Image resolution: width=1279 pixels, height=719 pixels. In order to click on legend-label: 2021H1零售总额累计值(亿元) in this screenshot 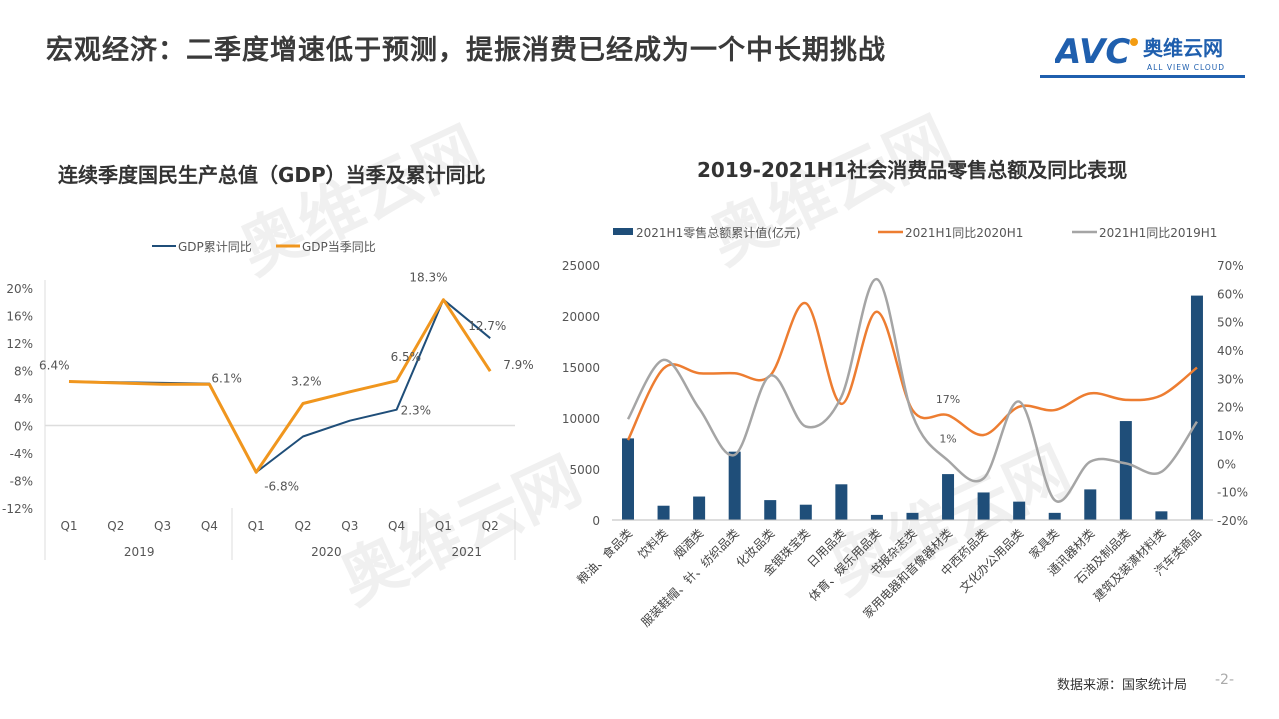, I will do `click(718, 232)`.